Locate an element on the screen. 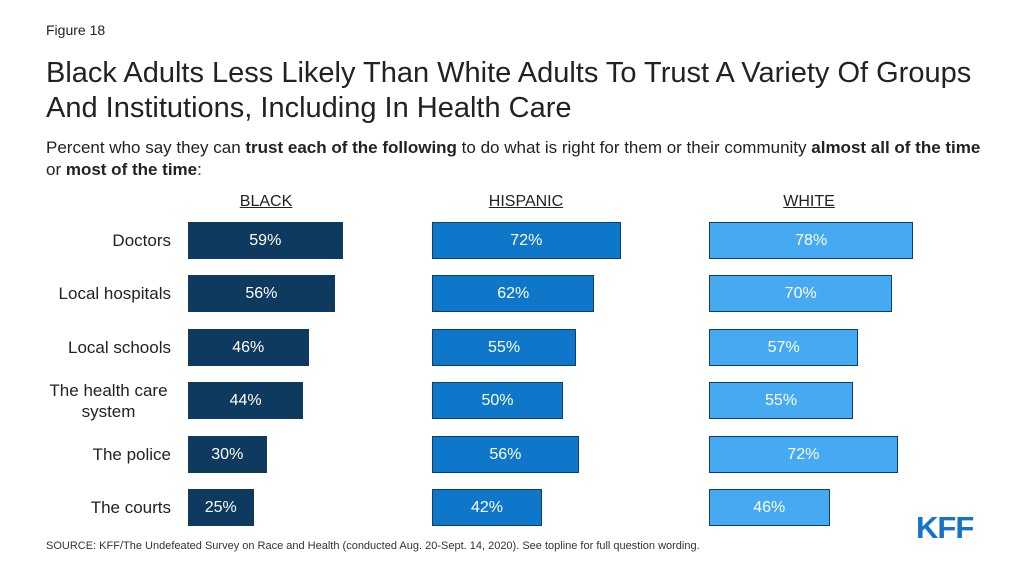  subtitle-bold: trust each of the following is located at coordinates (351, 147).